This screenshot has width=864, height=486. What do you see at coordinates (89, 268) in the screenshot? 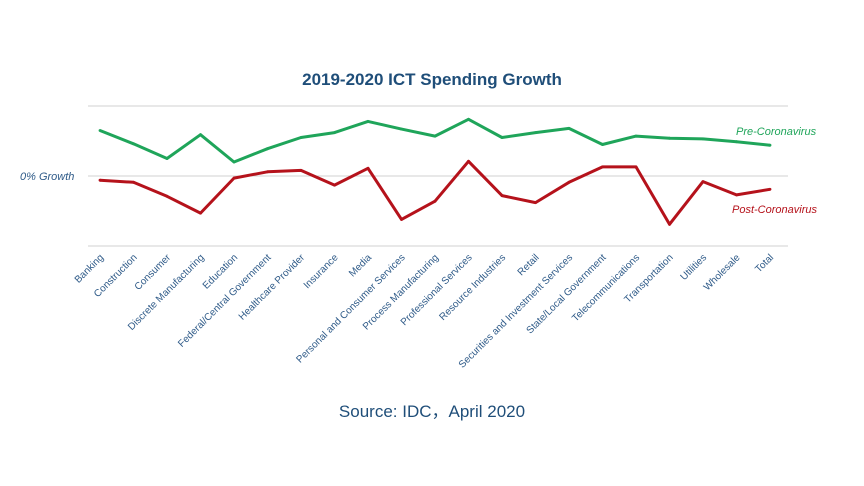
I see `x-tick-label: Banking` at bounding box center [89, 268].